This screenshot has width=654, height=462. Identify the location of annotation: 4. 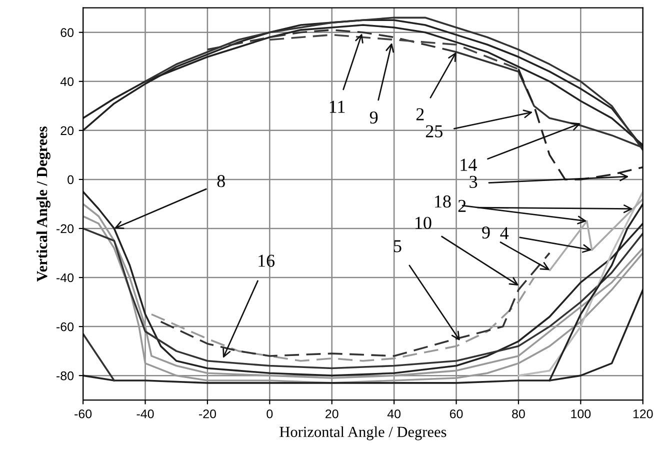
(504, 233).